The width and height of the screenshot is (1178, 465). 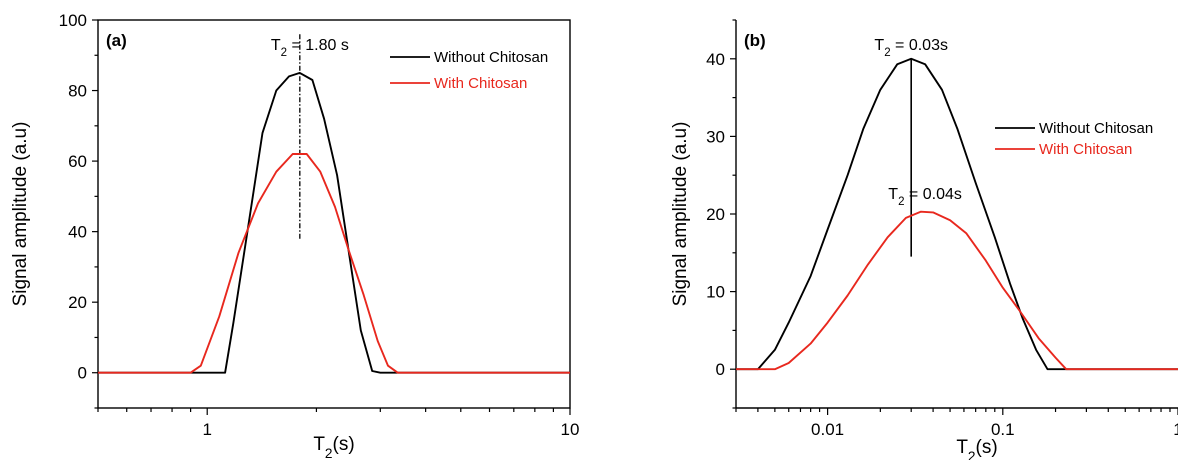 What do you see at coordinates (755, 40) in the screenshot?
I see `panel-label: (b)` at bounding box center [755, 40].